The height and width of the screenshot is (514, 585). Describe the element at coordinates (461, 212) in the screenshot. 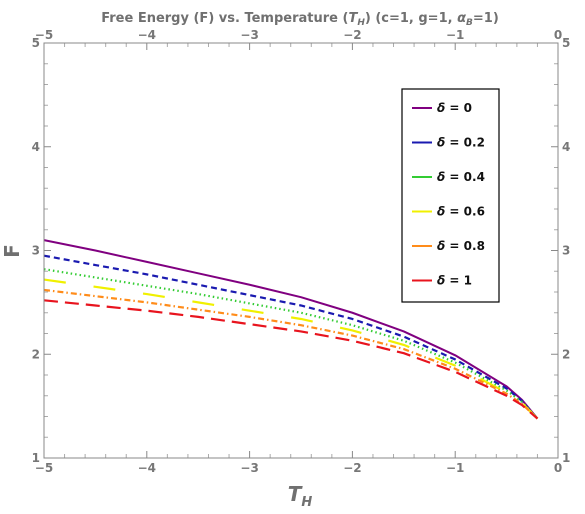

I see `legend-label-3: δ = 0.6` at that location.